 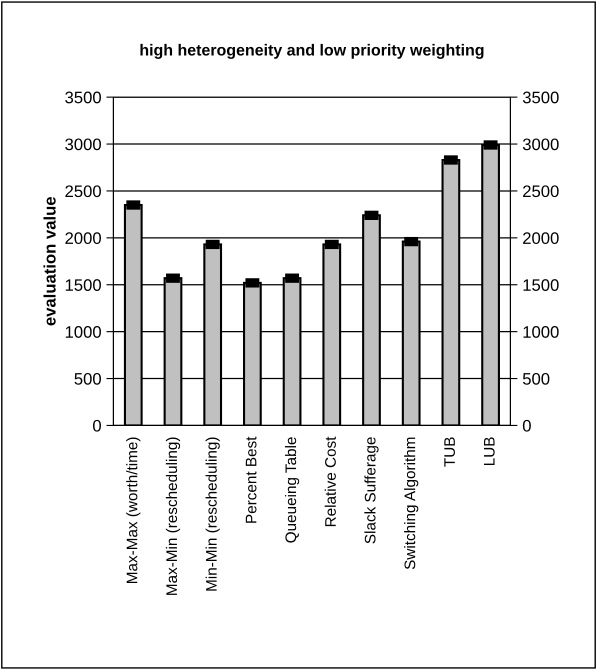 What do you see at coordinates (83, 98) in the screenshot?
I see `y-tick-label: 3500` at bounding box center [83, 98].